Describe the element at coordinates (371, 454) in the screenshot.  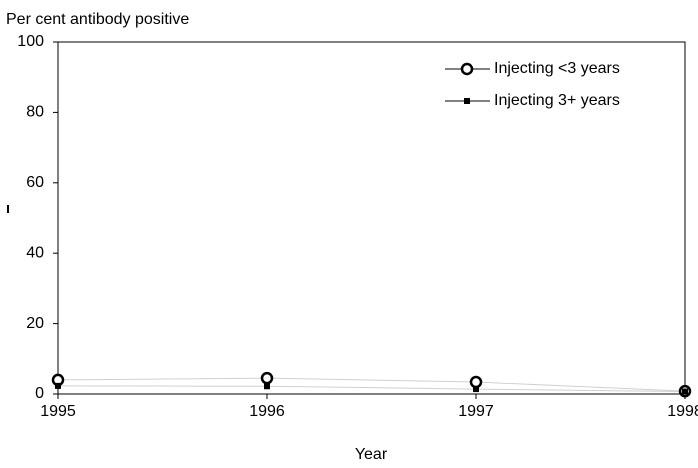
I see `x-axis-title: Year` at that location.